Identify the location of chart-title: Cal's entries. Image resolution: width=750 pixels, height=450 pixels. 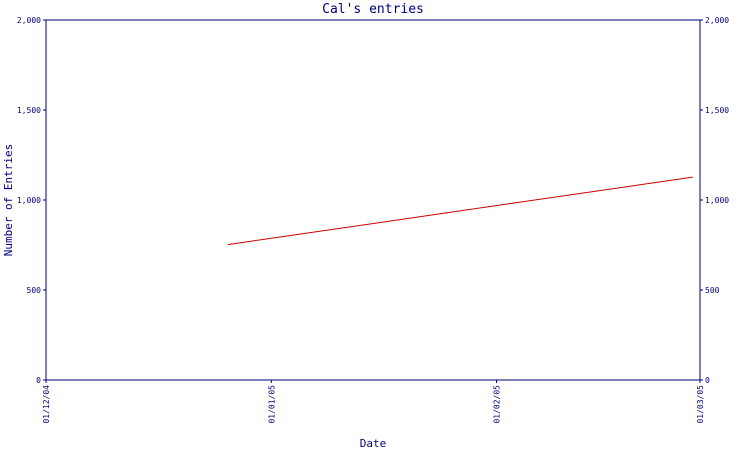
(373, 9).